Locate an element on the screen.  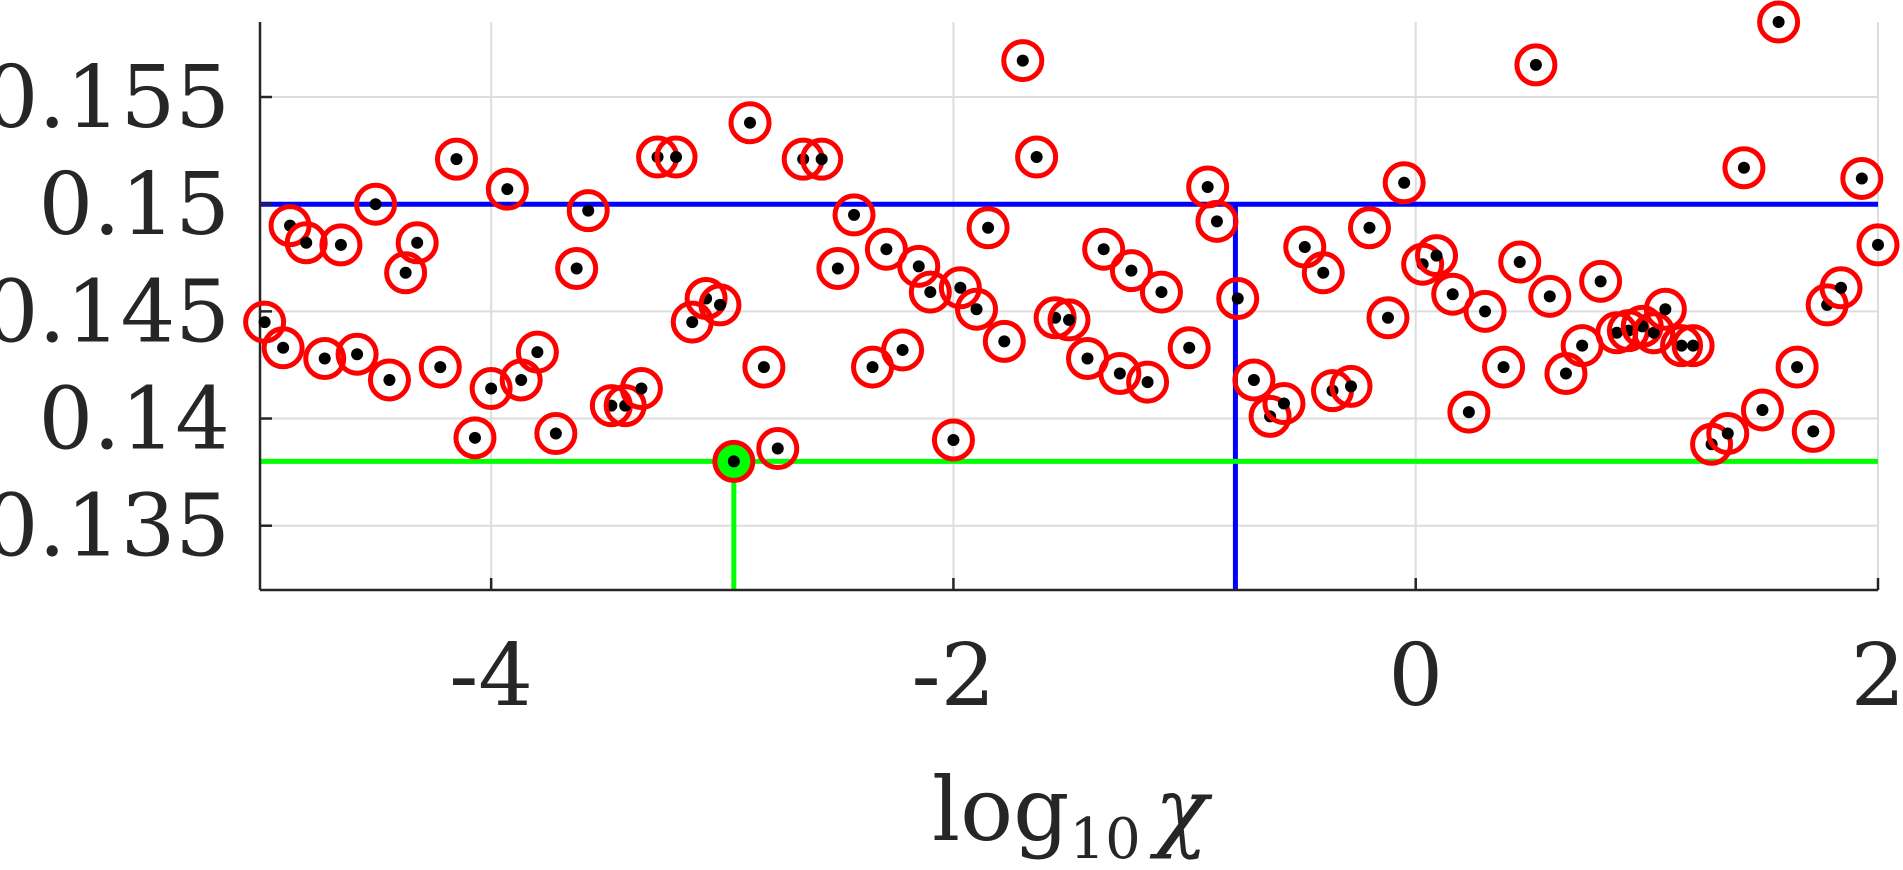
x-tick-label: -2 is located at coordinates (954, 676).